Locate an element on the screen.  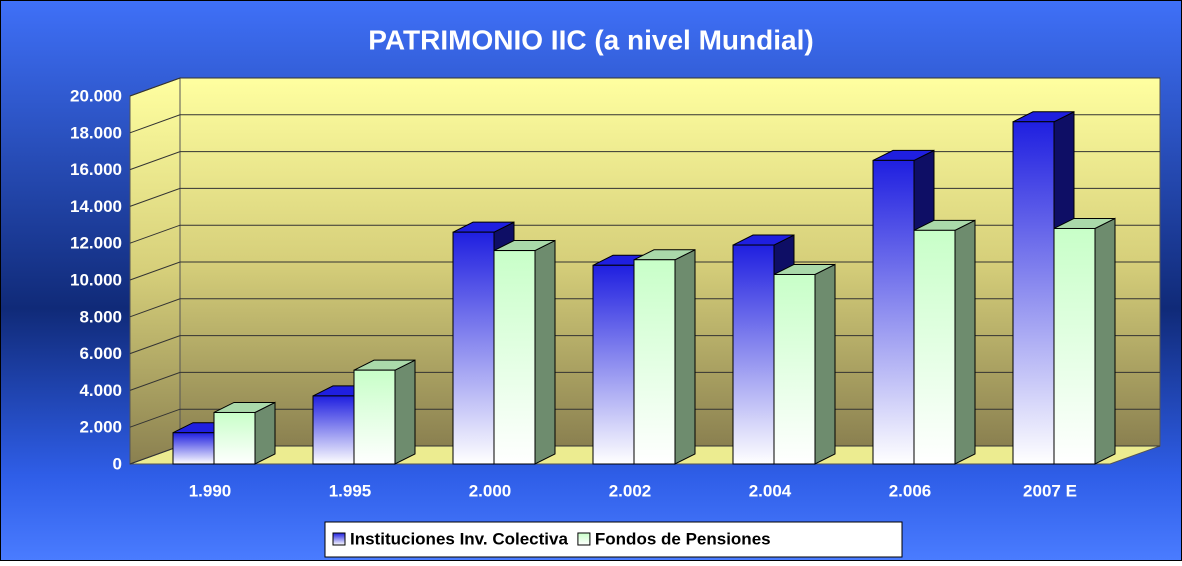
y-tick-label: 18.000 is located at coordinates (96, 132).